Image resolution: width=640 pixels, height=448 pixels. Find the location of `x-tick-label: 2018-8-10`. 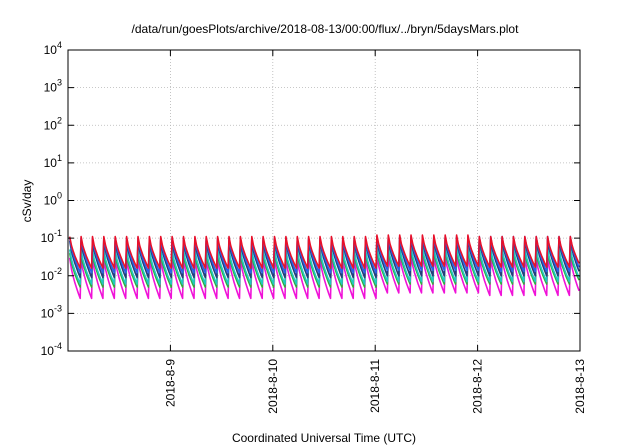

x-tick-label: 2018-8-10 is located at coordinates (273, 386).